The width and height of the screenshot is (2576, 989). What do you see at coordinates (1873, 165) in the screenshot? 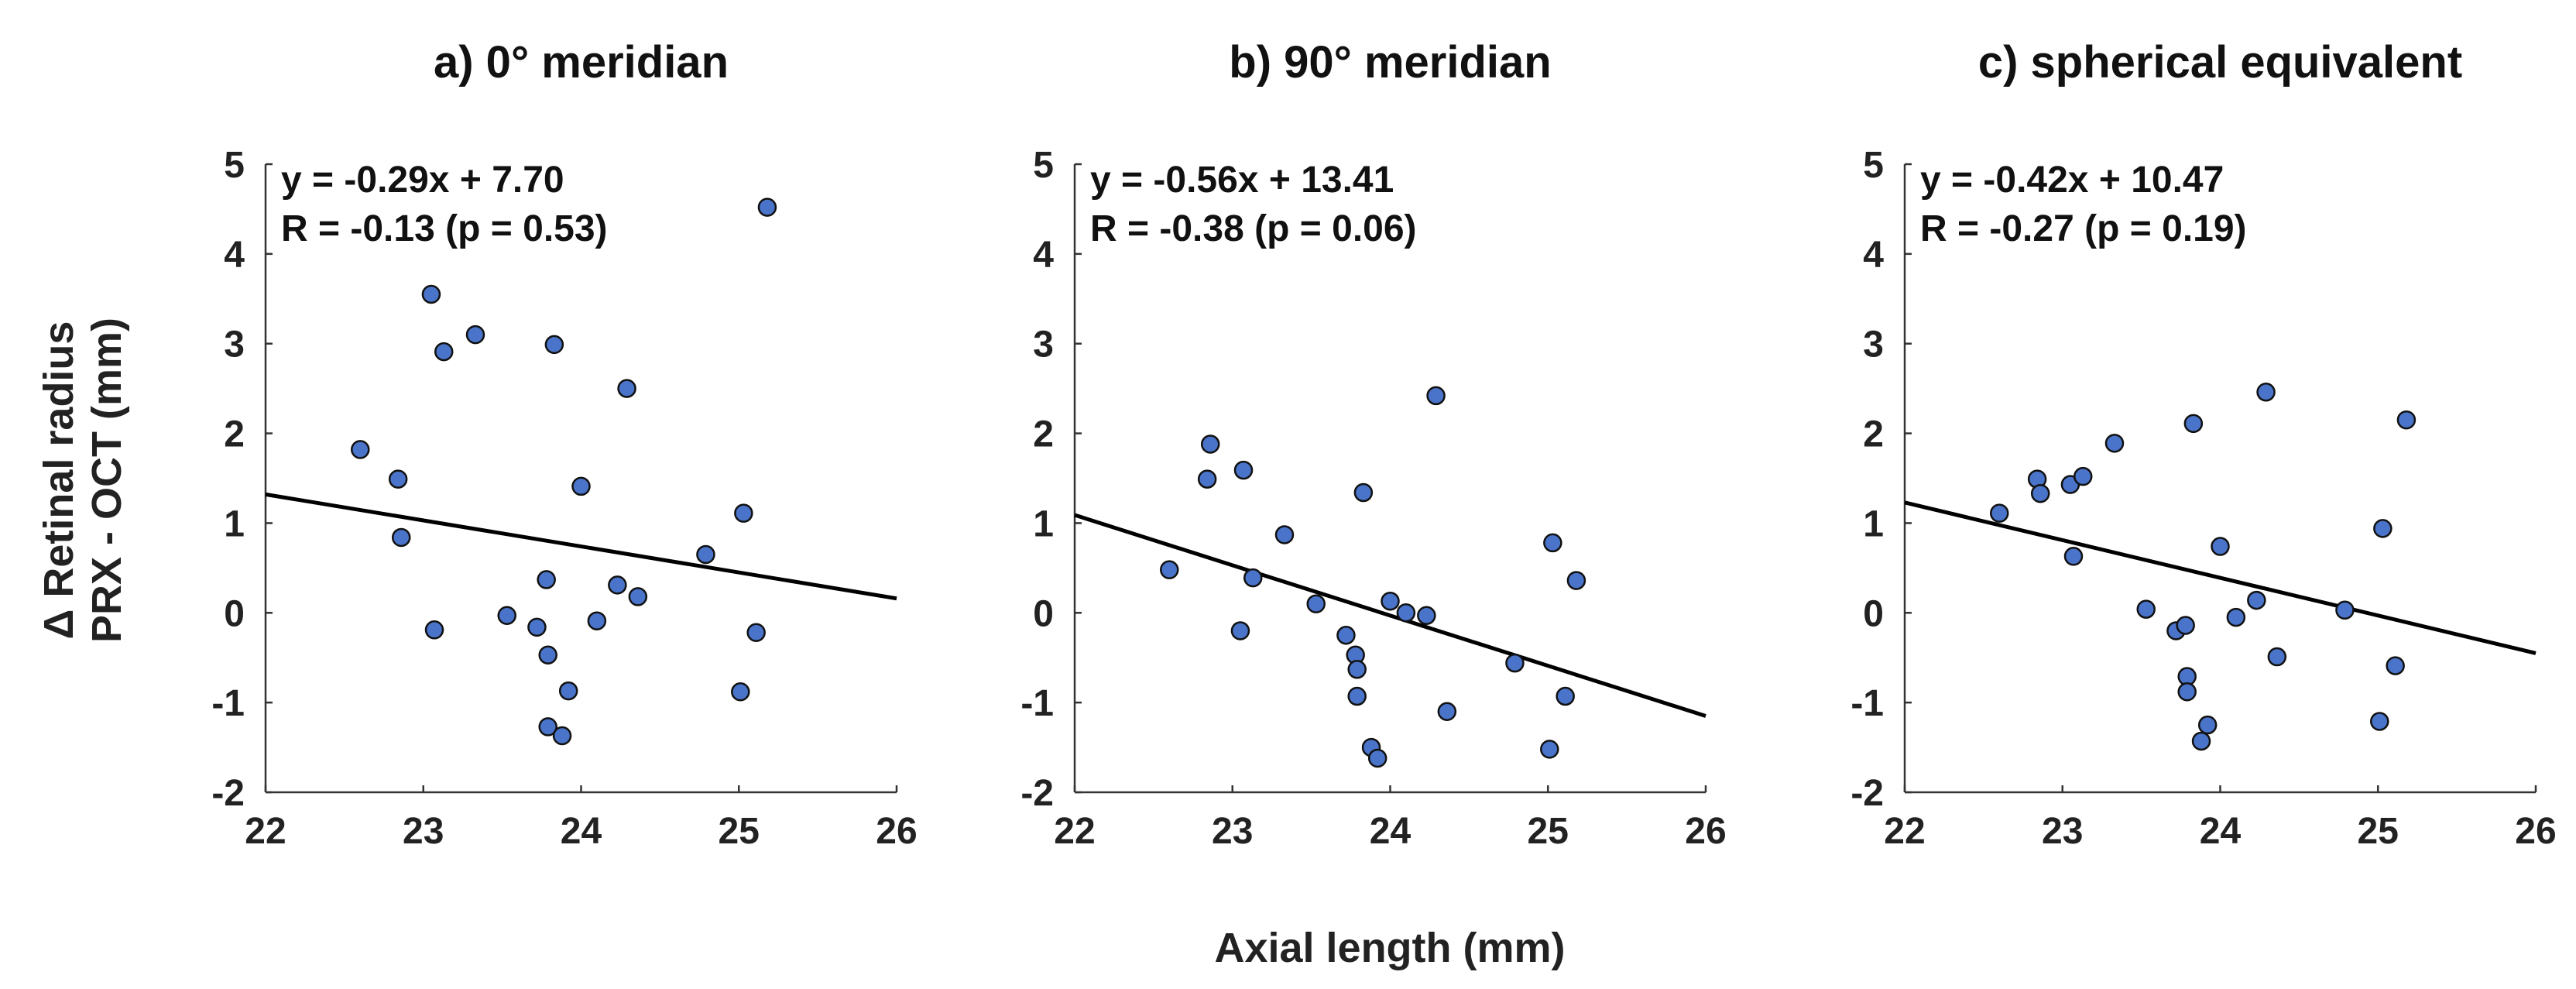
I see `panel-c-y-tick-label: 5` at bounding box center [1873, 165].